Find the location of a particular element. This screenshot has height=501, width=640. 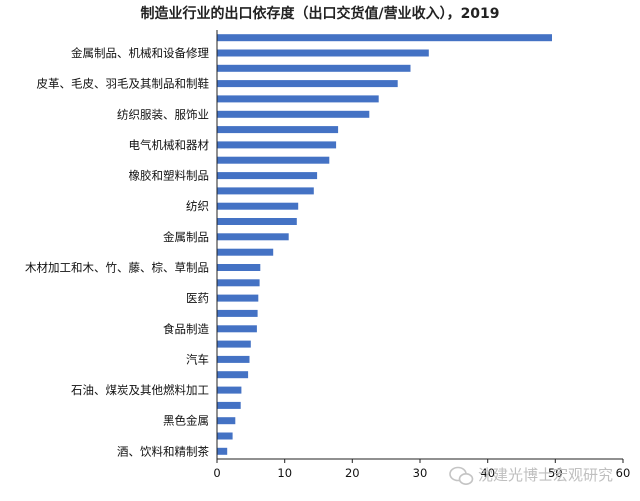

category-label-23: 石油、煤炭及其他燃料加工 is located at coordinates (140, 390).